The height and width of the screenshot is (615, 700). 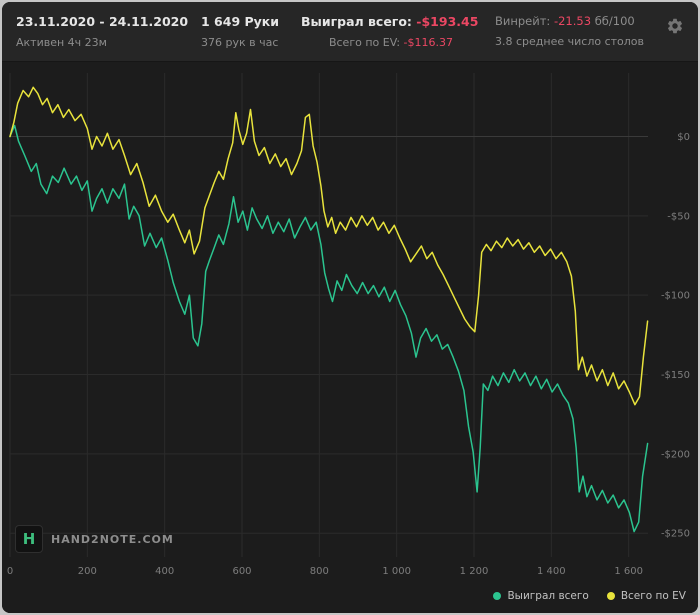 I want to click on won-total-label: Выиграл всего:, so click(x=356, y=21).